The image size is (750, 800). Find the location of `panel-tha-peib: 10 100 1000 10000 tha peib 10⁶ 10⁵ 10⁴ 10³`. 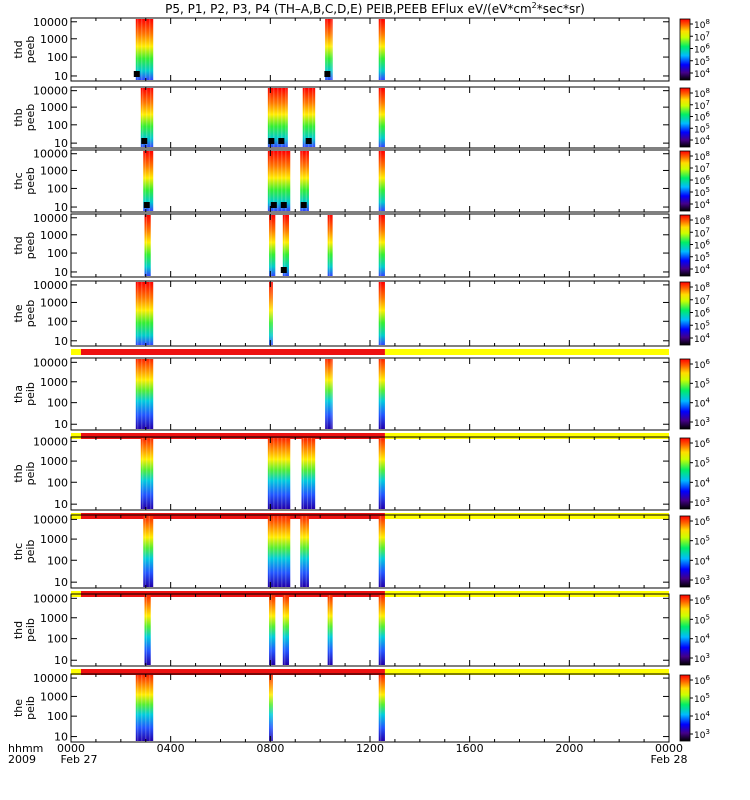

panel-tha-peib: 10 100 1000 10000 tha peib 10⁶ 10⁵ 10⁴ 10³ is located at coordinates (361, 397).